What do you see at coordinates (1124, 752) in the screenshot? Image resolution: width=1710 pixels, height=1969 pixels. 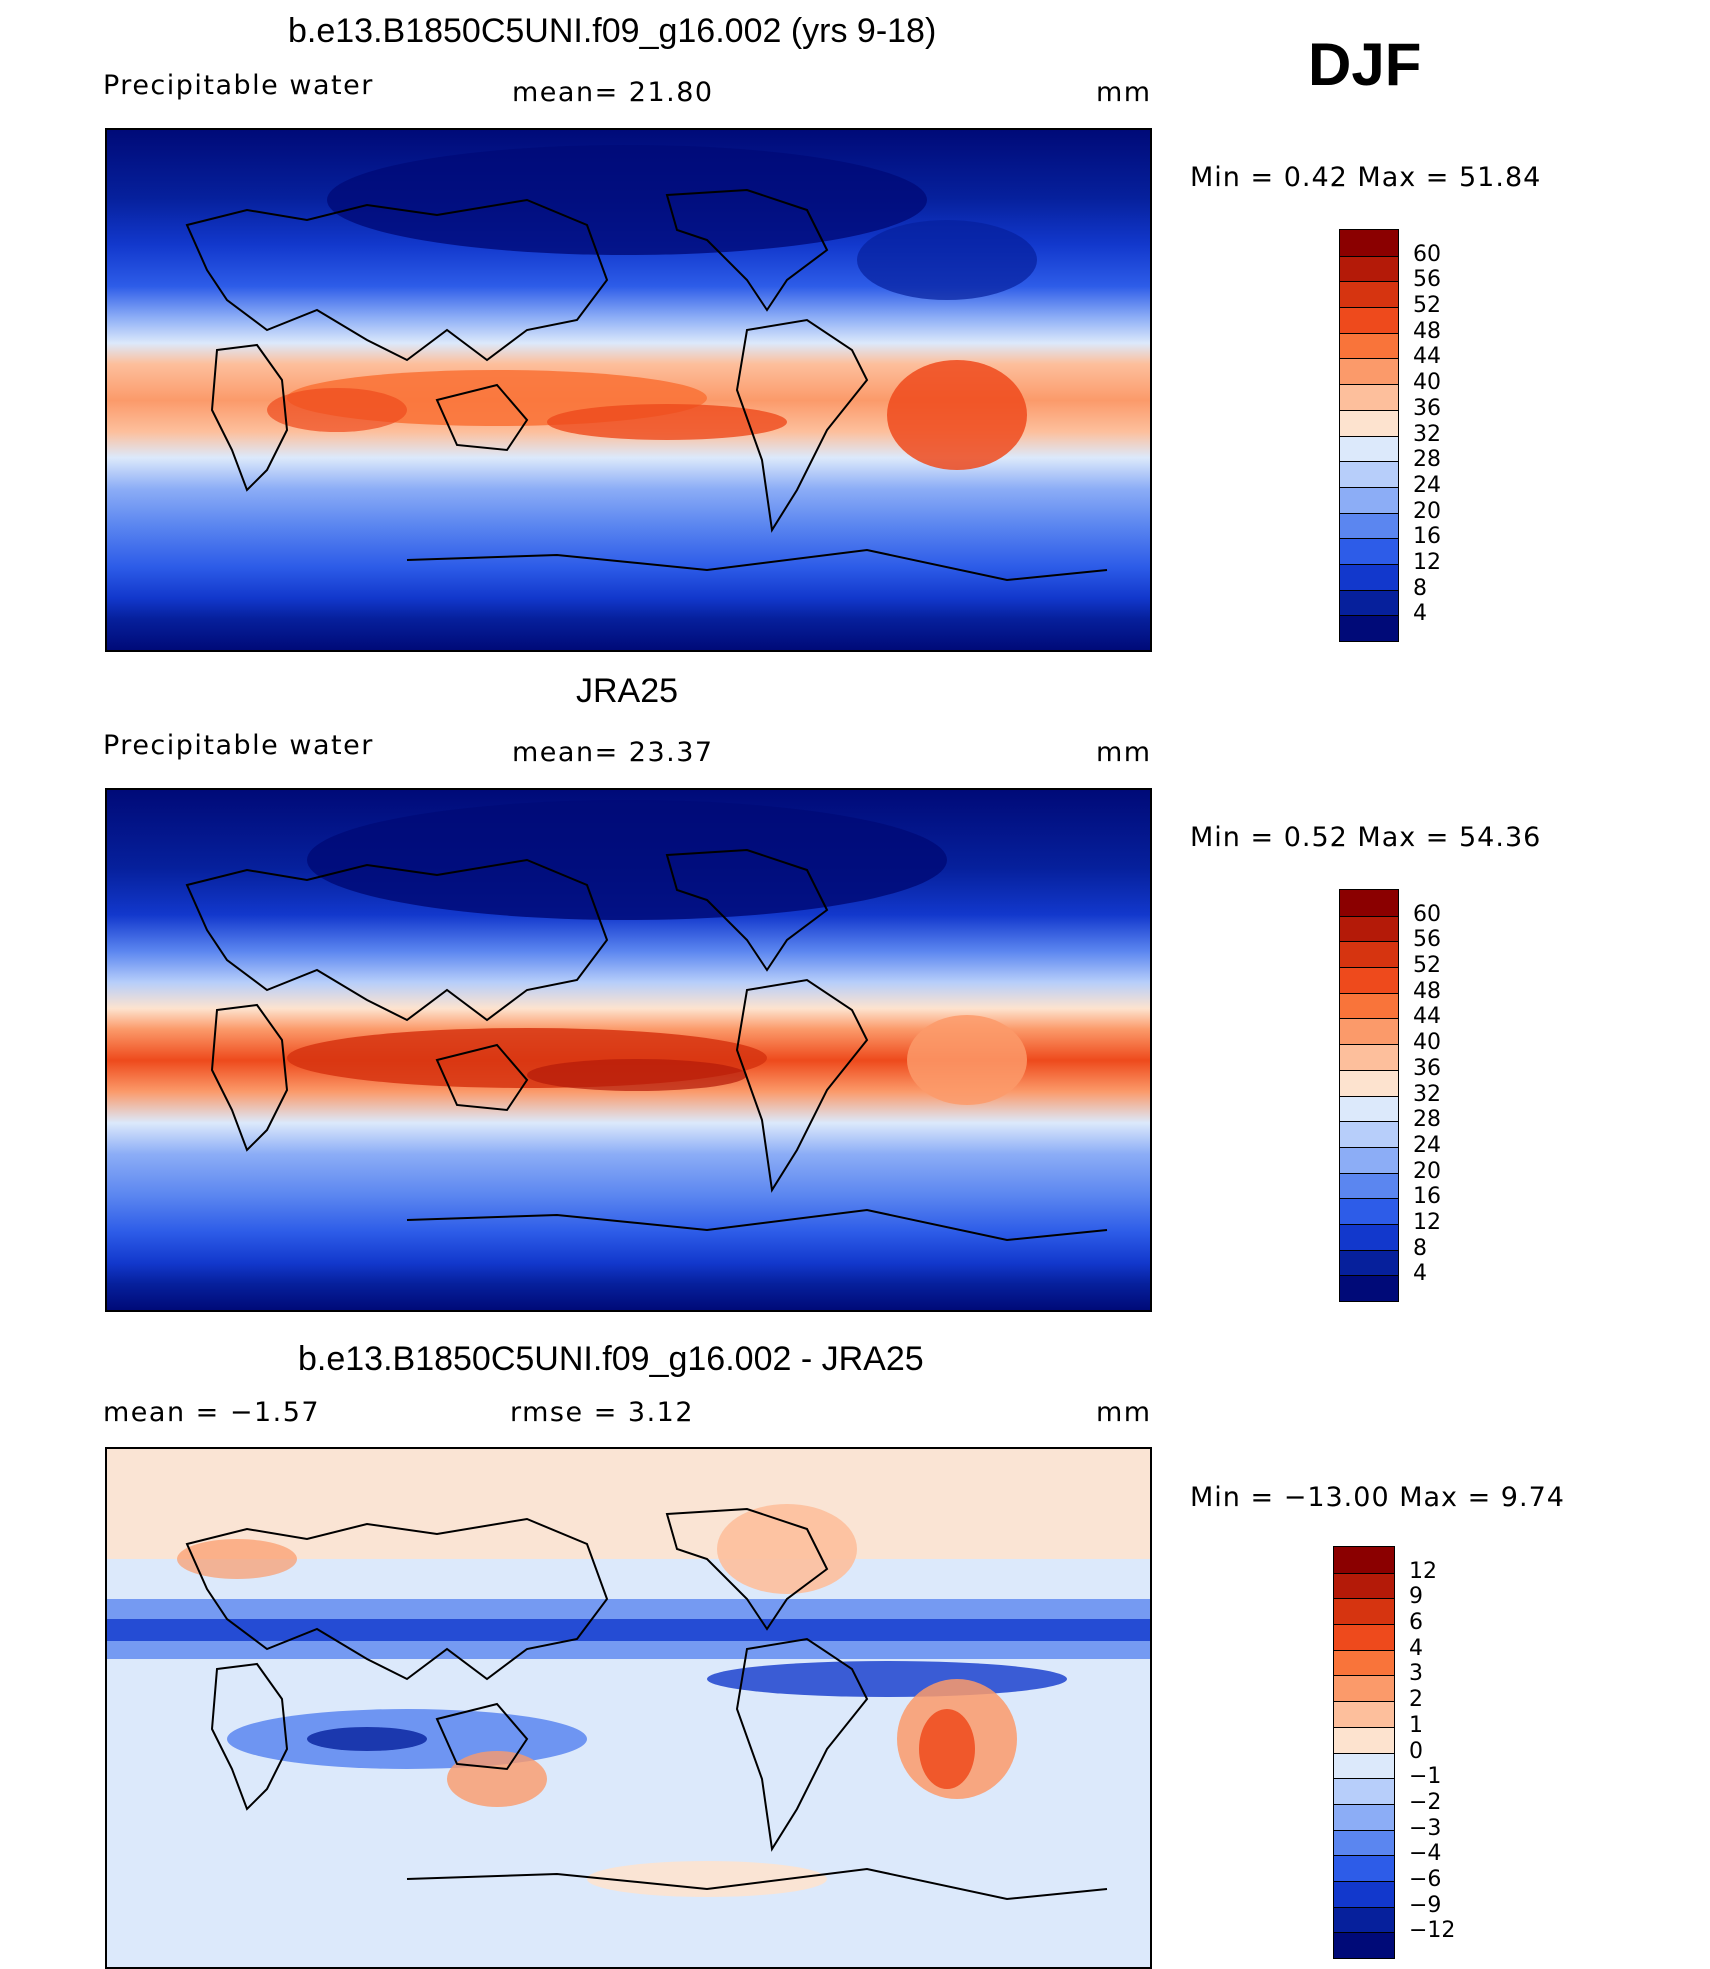 I see `panel-2-units: mm` at bounding box center [1124, 752].